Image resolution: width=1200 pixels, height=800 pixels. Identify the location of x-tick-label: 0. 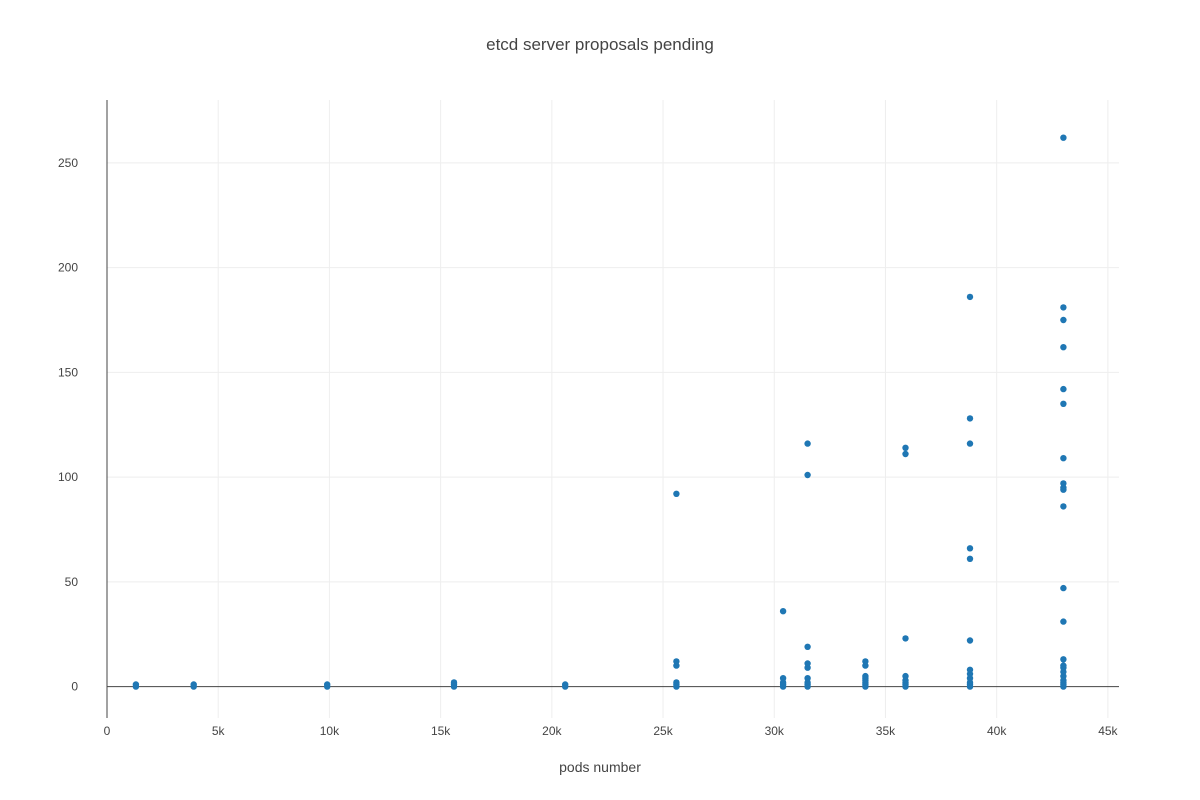
(107, 731).